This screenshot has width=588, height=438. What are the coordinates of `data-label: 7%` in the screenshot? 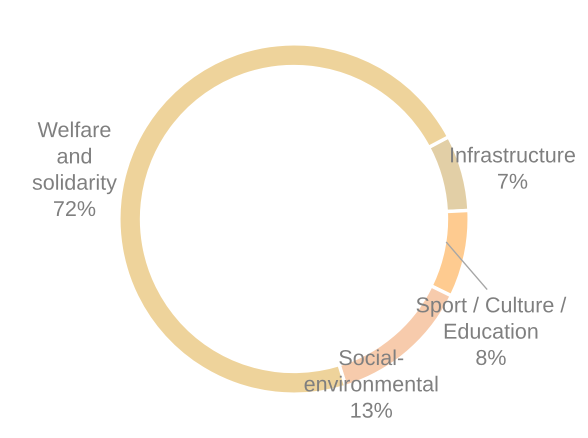 It's located at (513, 181).